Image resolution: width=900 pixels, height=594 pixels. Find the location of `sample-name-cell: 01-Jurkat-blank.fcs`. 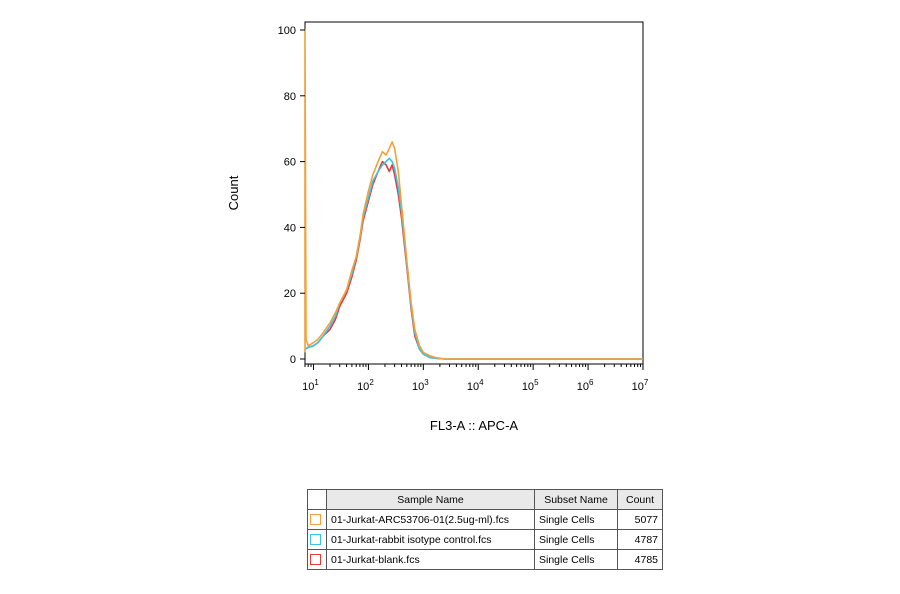

sample-name-cell: 01-Jurkat-blank.fcs is located at coordinates (430, 559).